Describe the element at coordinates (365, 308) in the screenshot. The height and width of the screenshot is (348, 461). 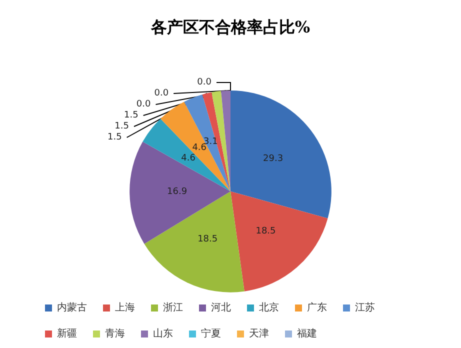
I see `legend-label: 江苏` at that location.